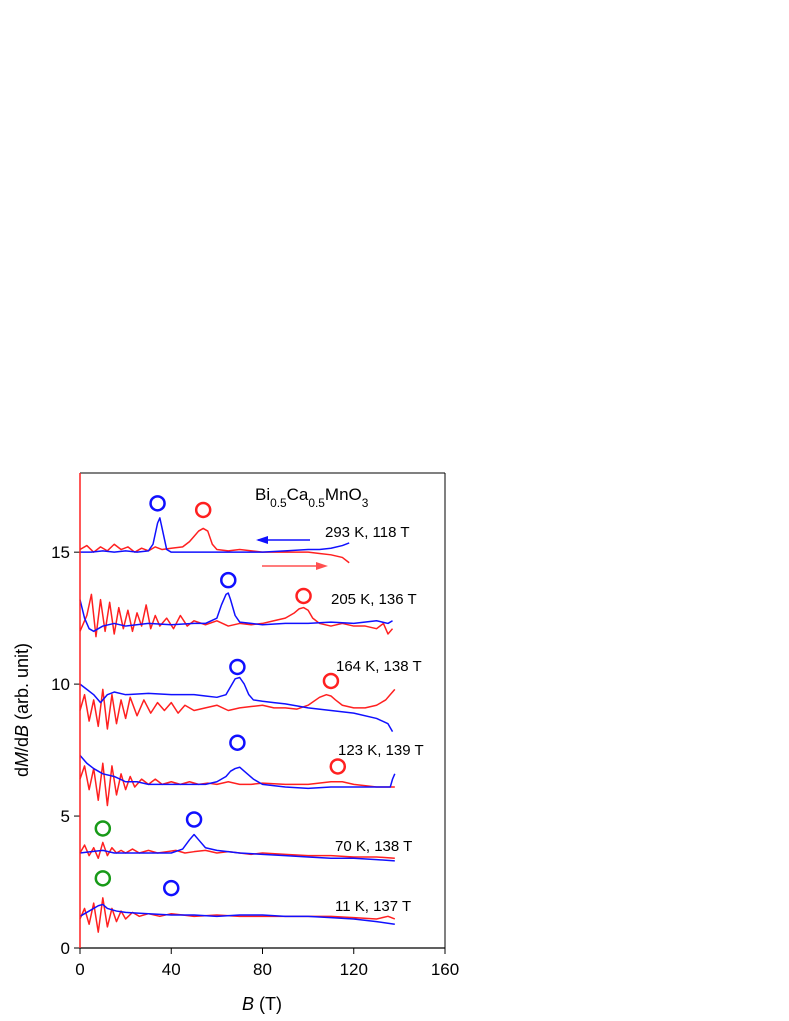 The width and height of the screenshot is (789, 1021). I want to click on y-axis-title-part: /d, so click(22, 744).